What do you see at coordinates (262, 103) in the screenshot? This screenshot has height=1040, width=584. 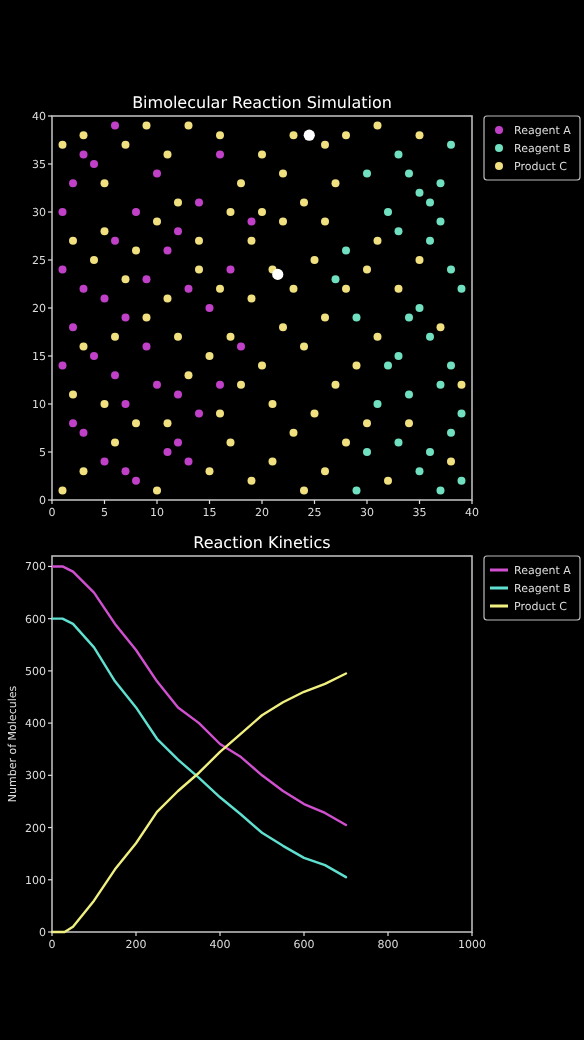 I see `chart-title: Bimolecular Reaction Simulation` at bounding box center [262, 103].